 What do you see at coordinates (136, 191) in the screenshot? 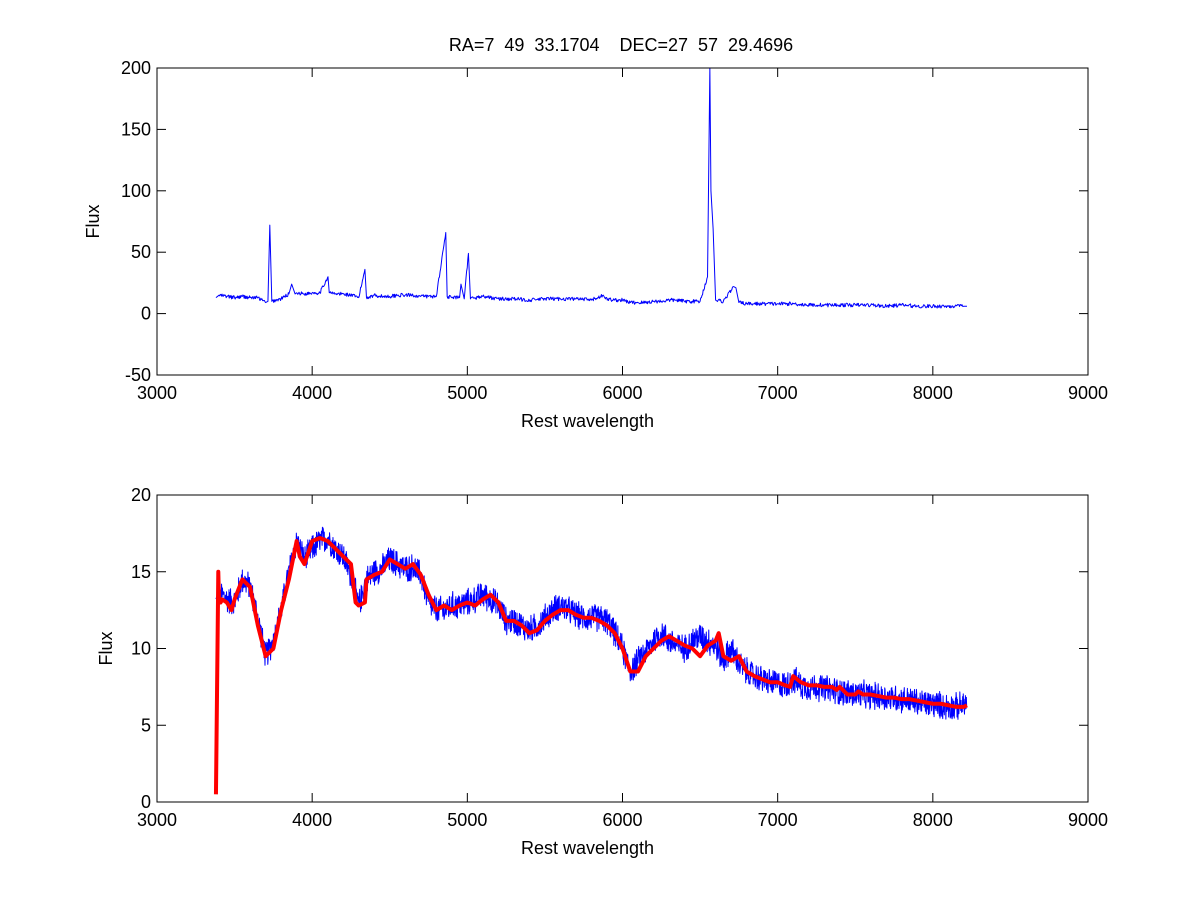
I see `y-tick-label: 100` at bounding box center [136, 191].